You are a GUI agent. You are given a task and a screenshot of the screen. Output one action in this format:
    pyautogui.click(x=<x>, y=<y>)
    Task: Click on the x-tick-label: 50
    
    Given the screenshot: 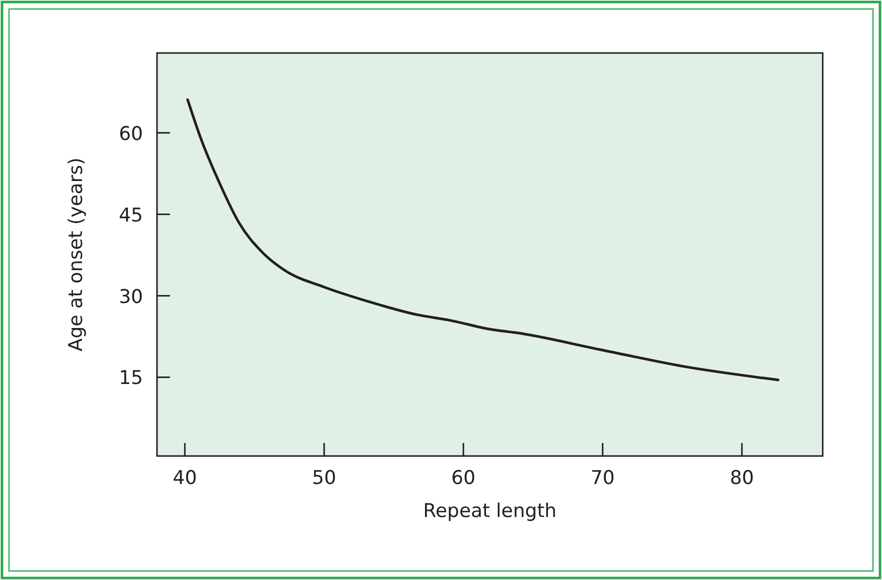 What is the action you would take?
    pyautogui.click(x=324, y=478)
    